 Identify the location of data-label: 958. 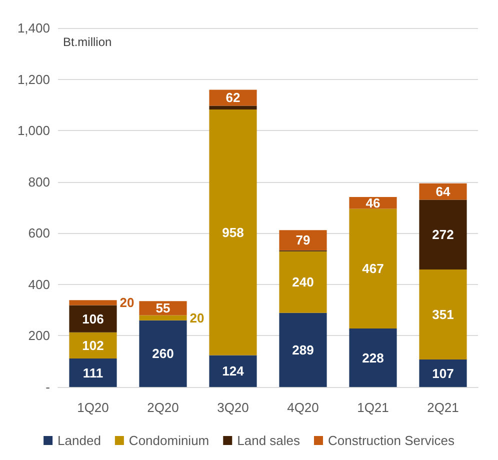
(233, 232).